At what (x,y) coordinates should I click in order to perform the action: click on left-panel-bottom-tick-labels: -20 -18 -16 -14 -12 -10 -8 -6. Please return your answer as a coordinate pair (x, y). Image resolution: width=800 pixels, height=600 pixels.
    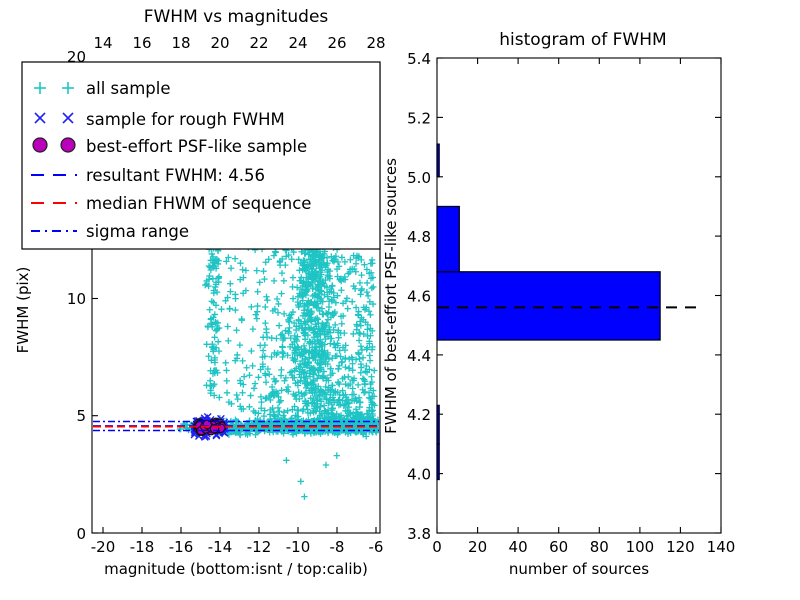
    Looking at the image, I should click on (237, 547).